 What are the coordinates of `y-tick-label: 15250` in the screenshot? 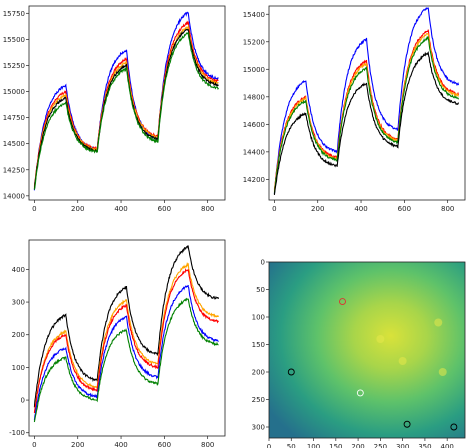 It's located at (14, 66).